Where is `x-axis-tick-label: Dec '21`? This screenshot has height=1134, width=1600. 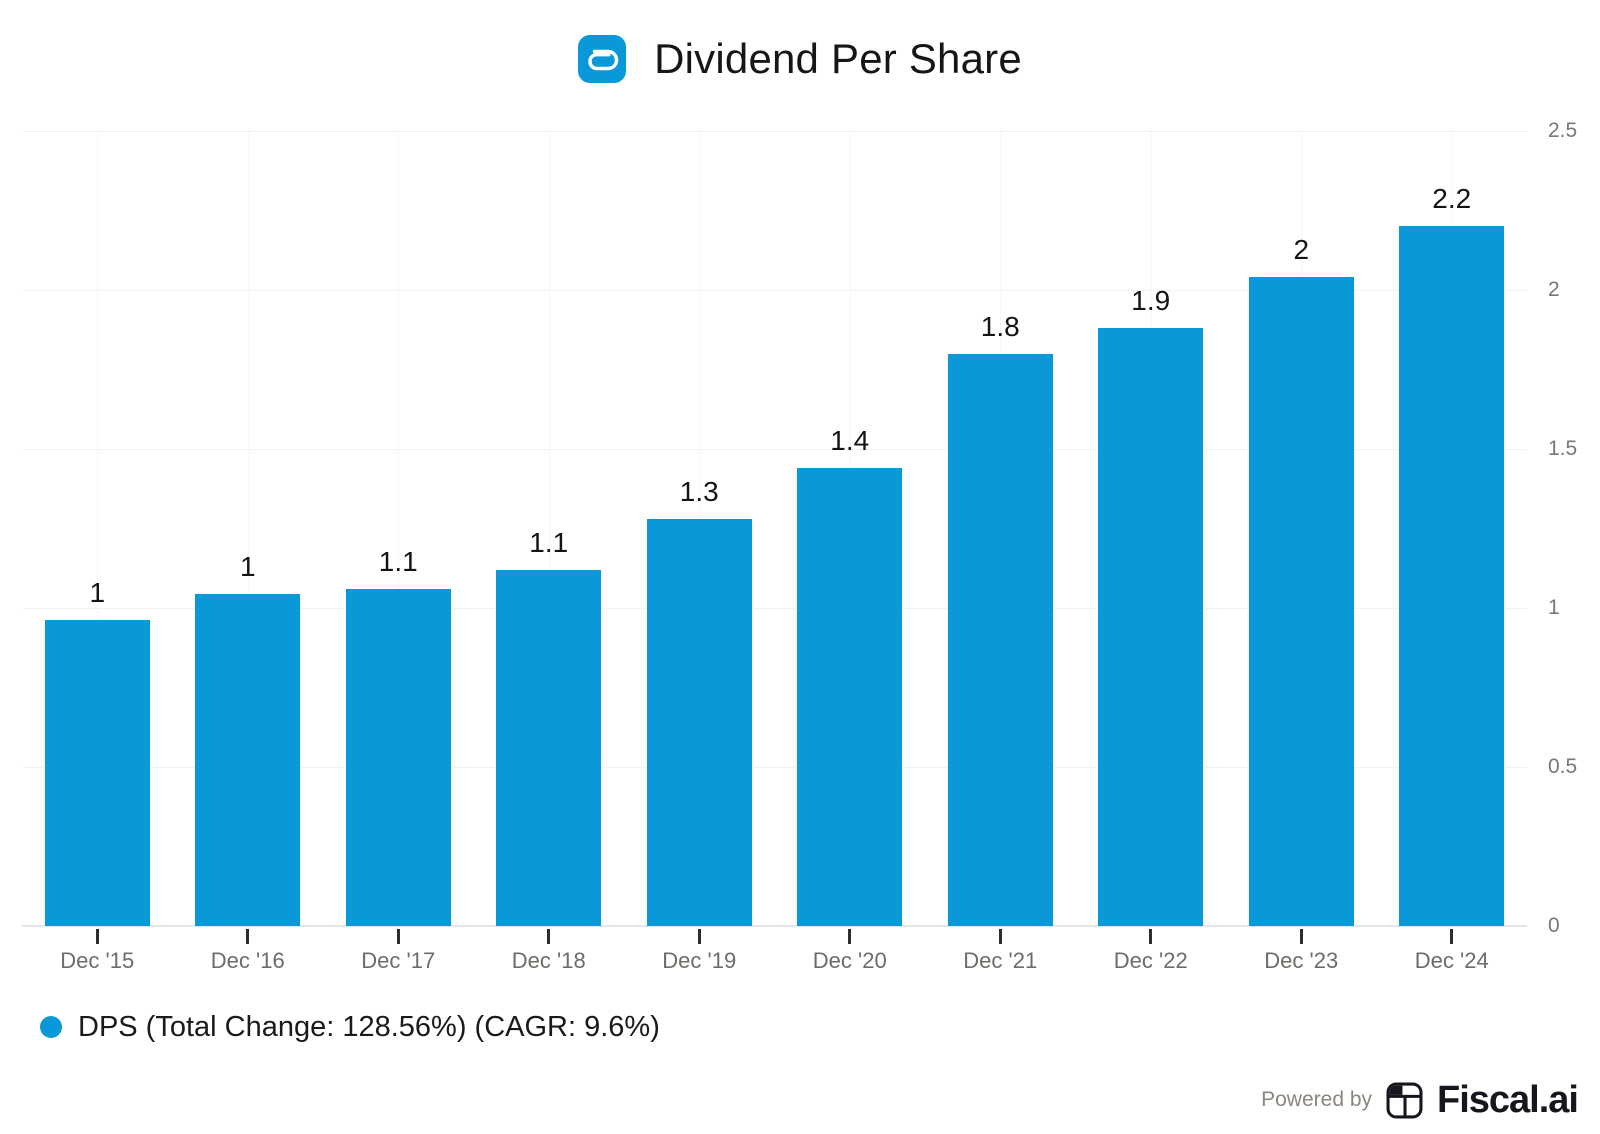
x-axis-tick-label: Dec '21 is located at coordinates (1000, 960).